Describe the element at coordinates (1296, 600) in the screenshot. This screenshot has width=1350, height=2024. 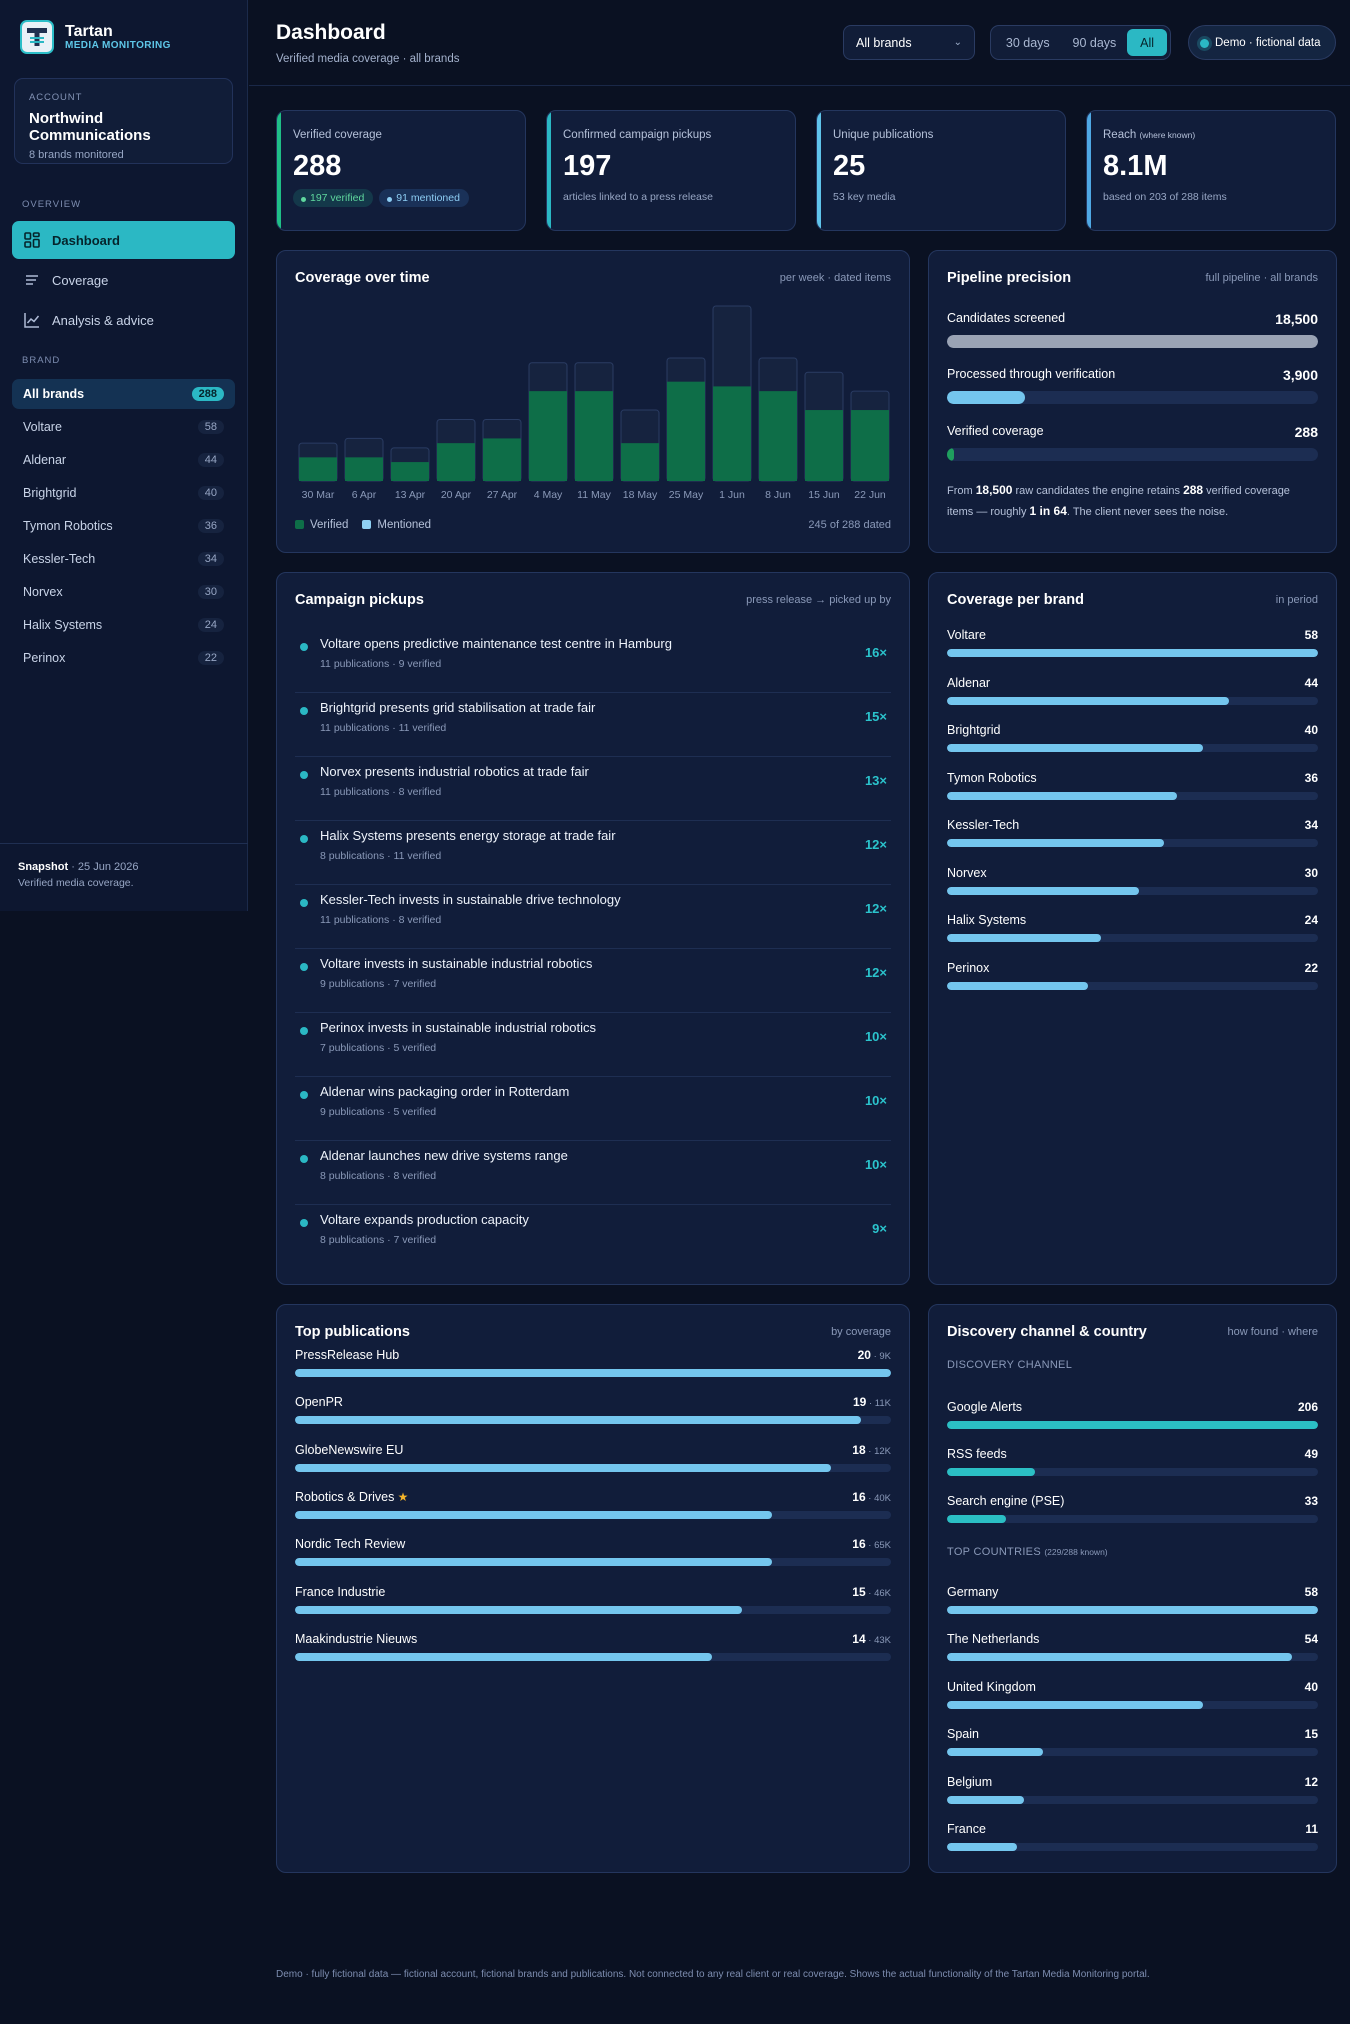
I see `panel-hint: in period` at that location.